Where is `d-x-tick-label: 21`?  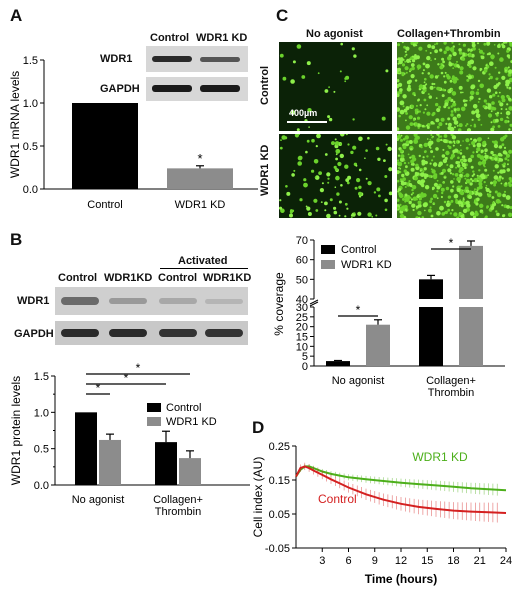
d-x-tick-label: 21 is located at coordinates (480, 561).